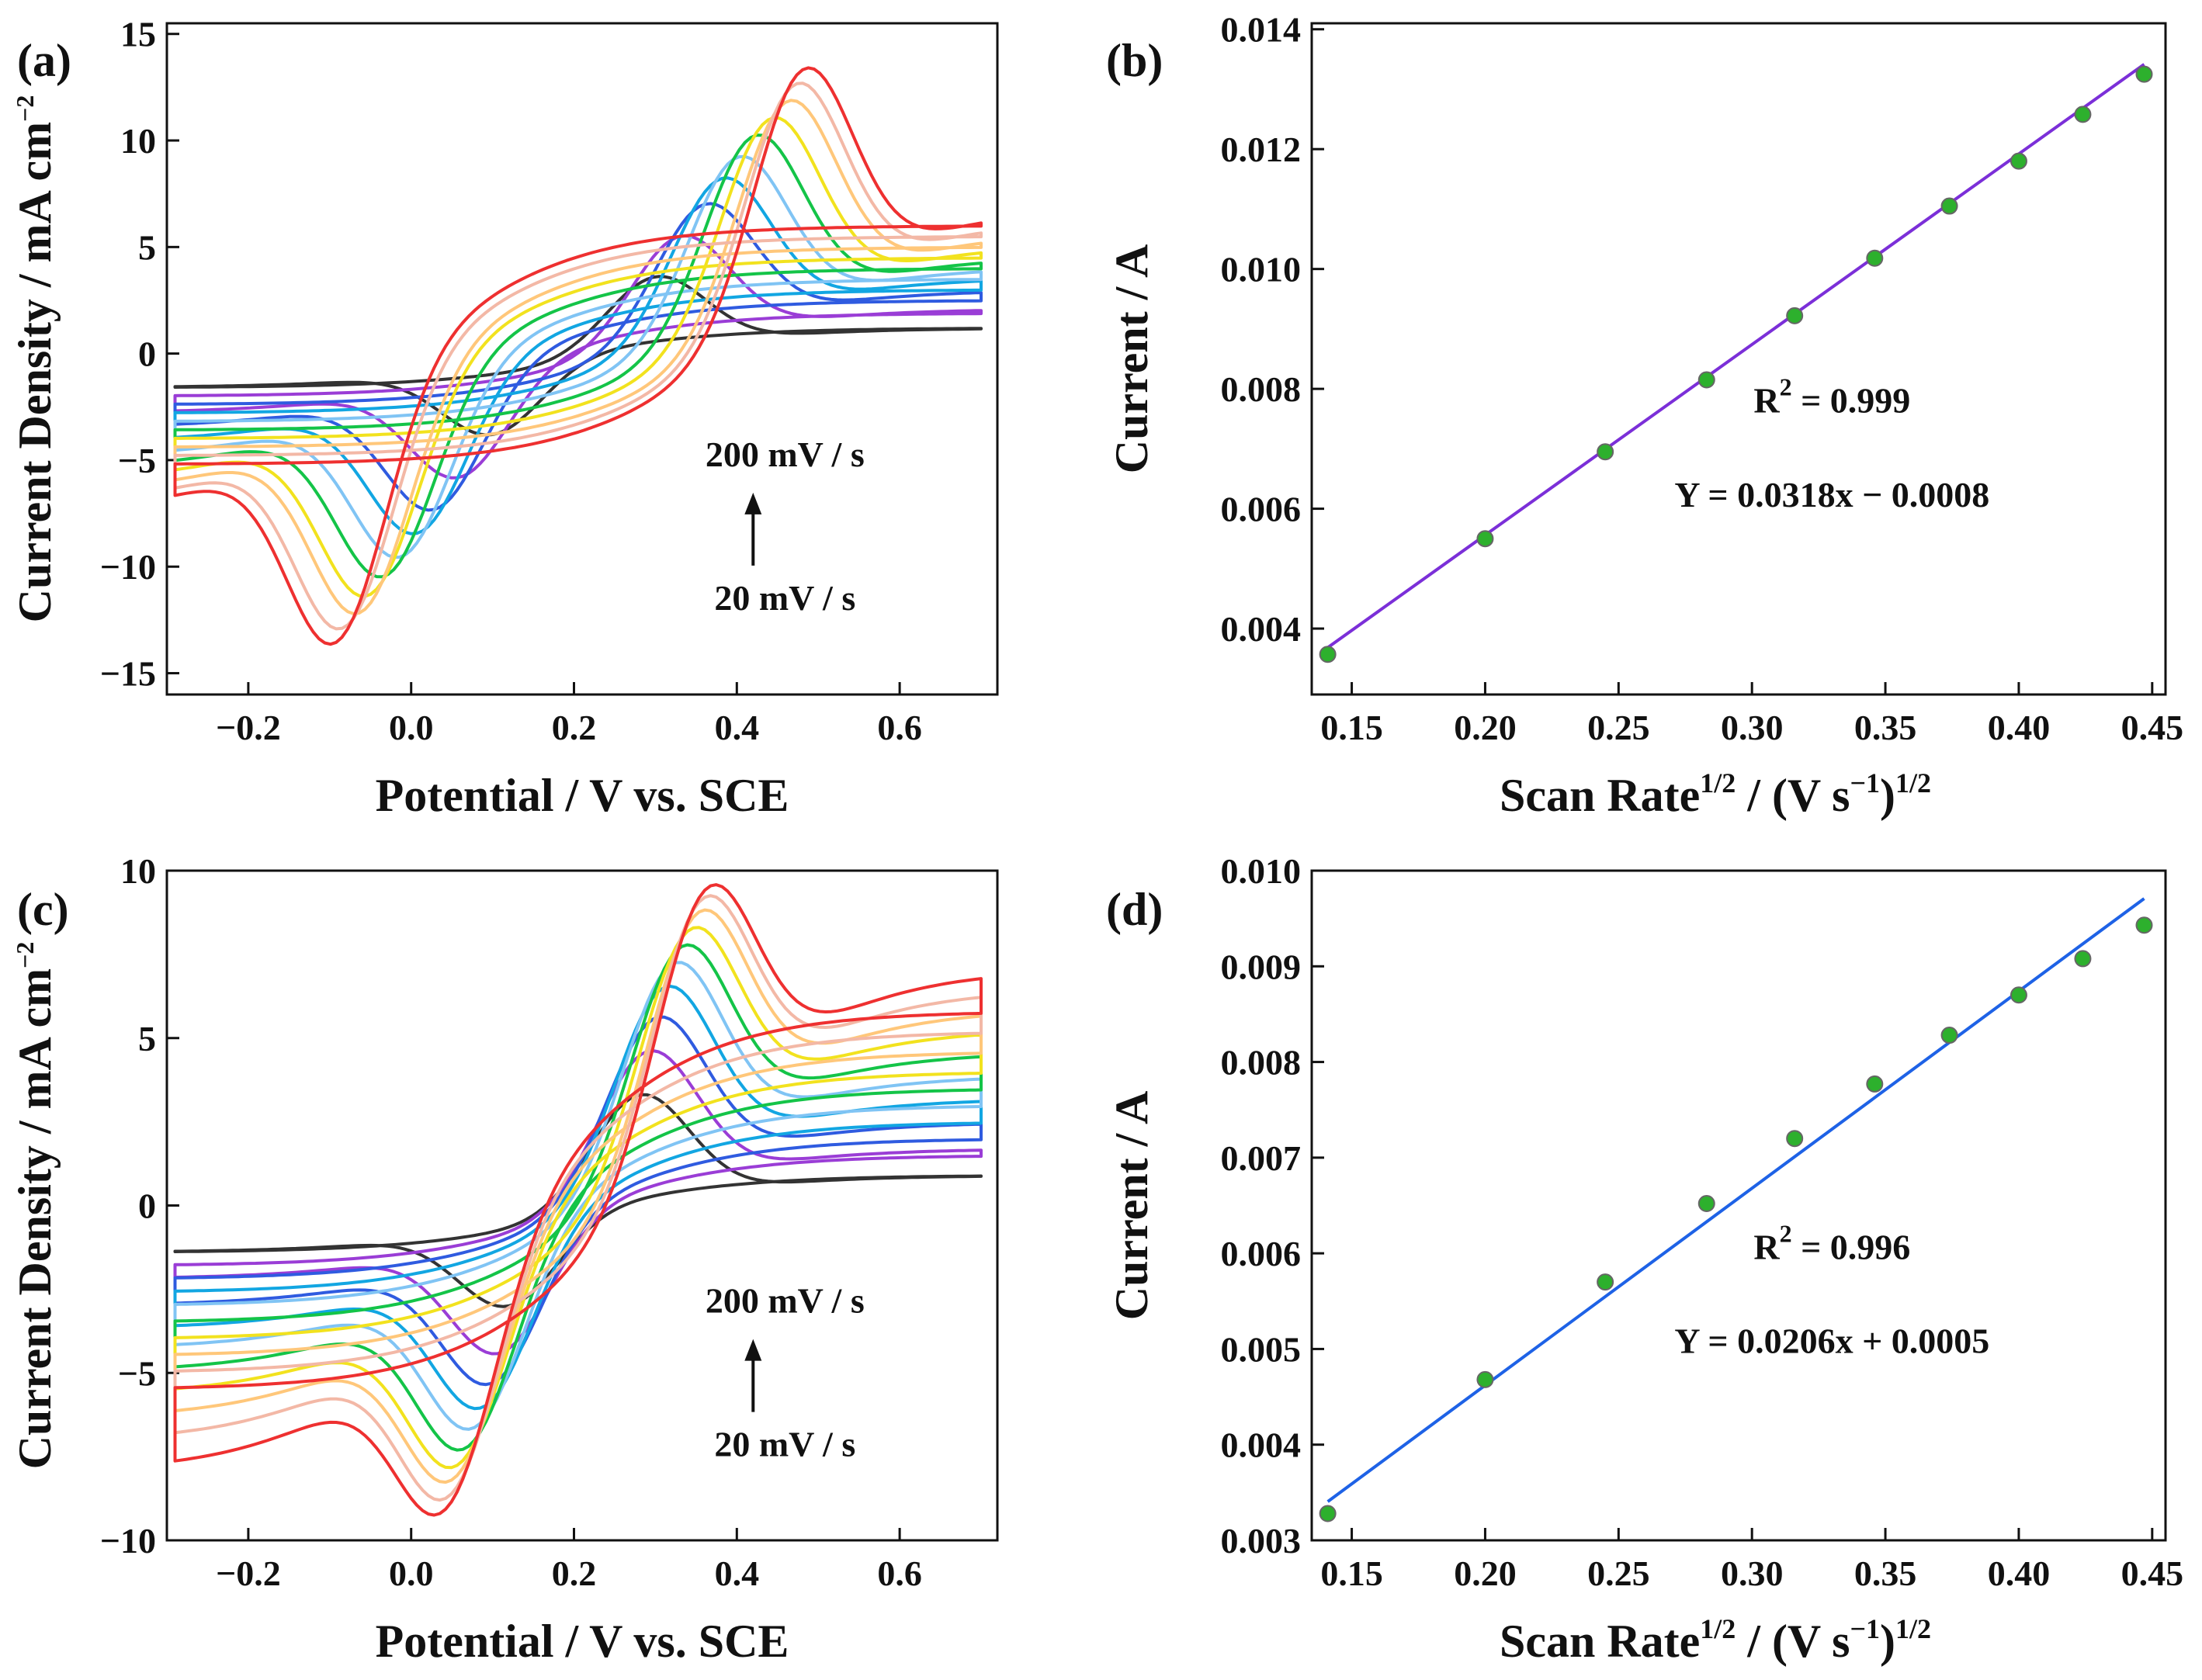 The height and width of the screenshot is (1680, 2202). What do you see at coordinates (1886, 728) in the screenshot?
I see `x-tick-label: 0.35` at bounding box center [1886, 728].